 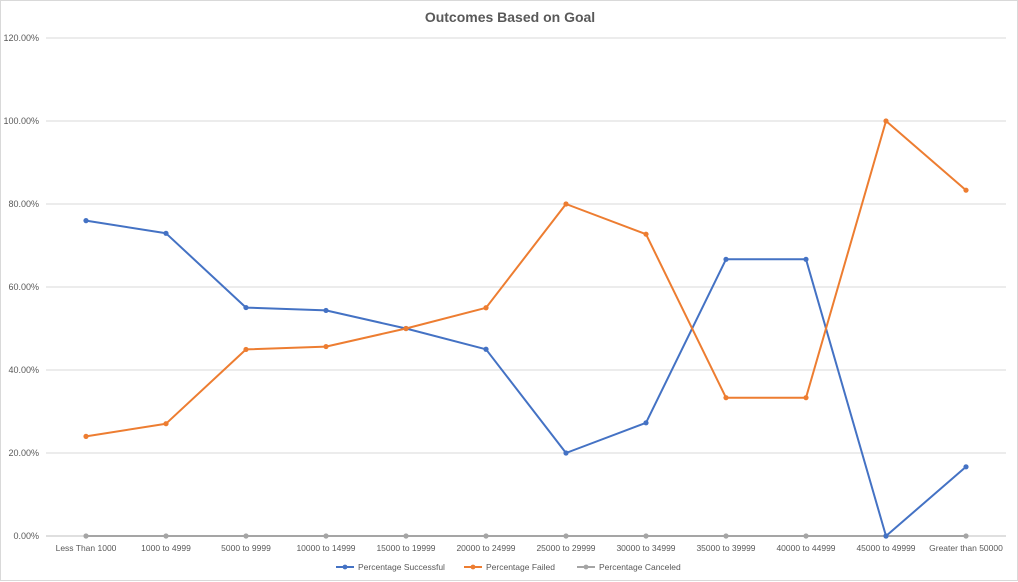 I want to click on x-tick-label: 1000 to 4999, so click(x=166, y=548).